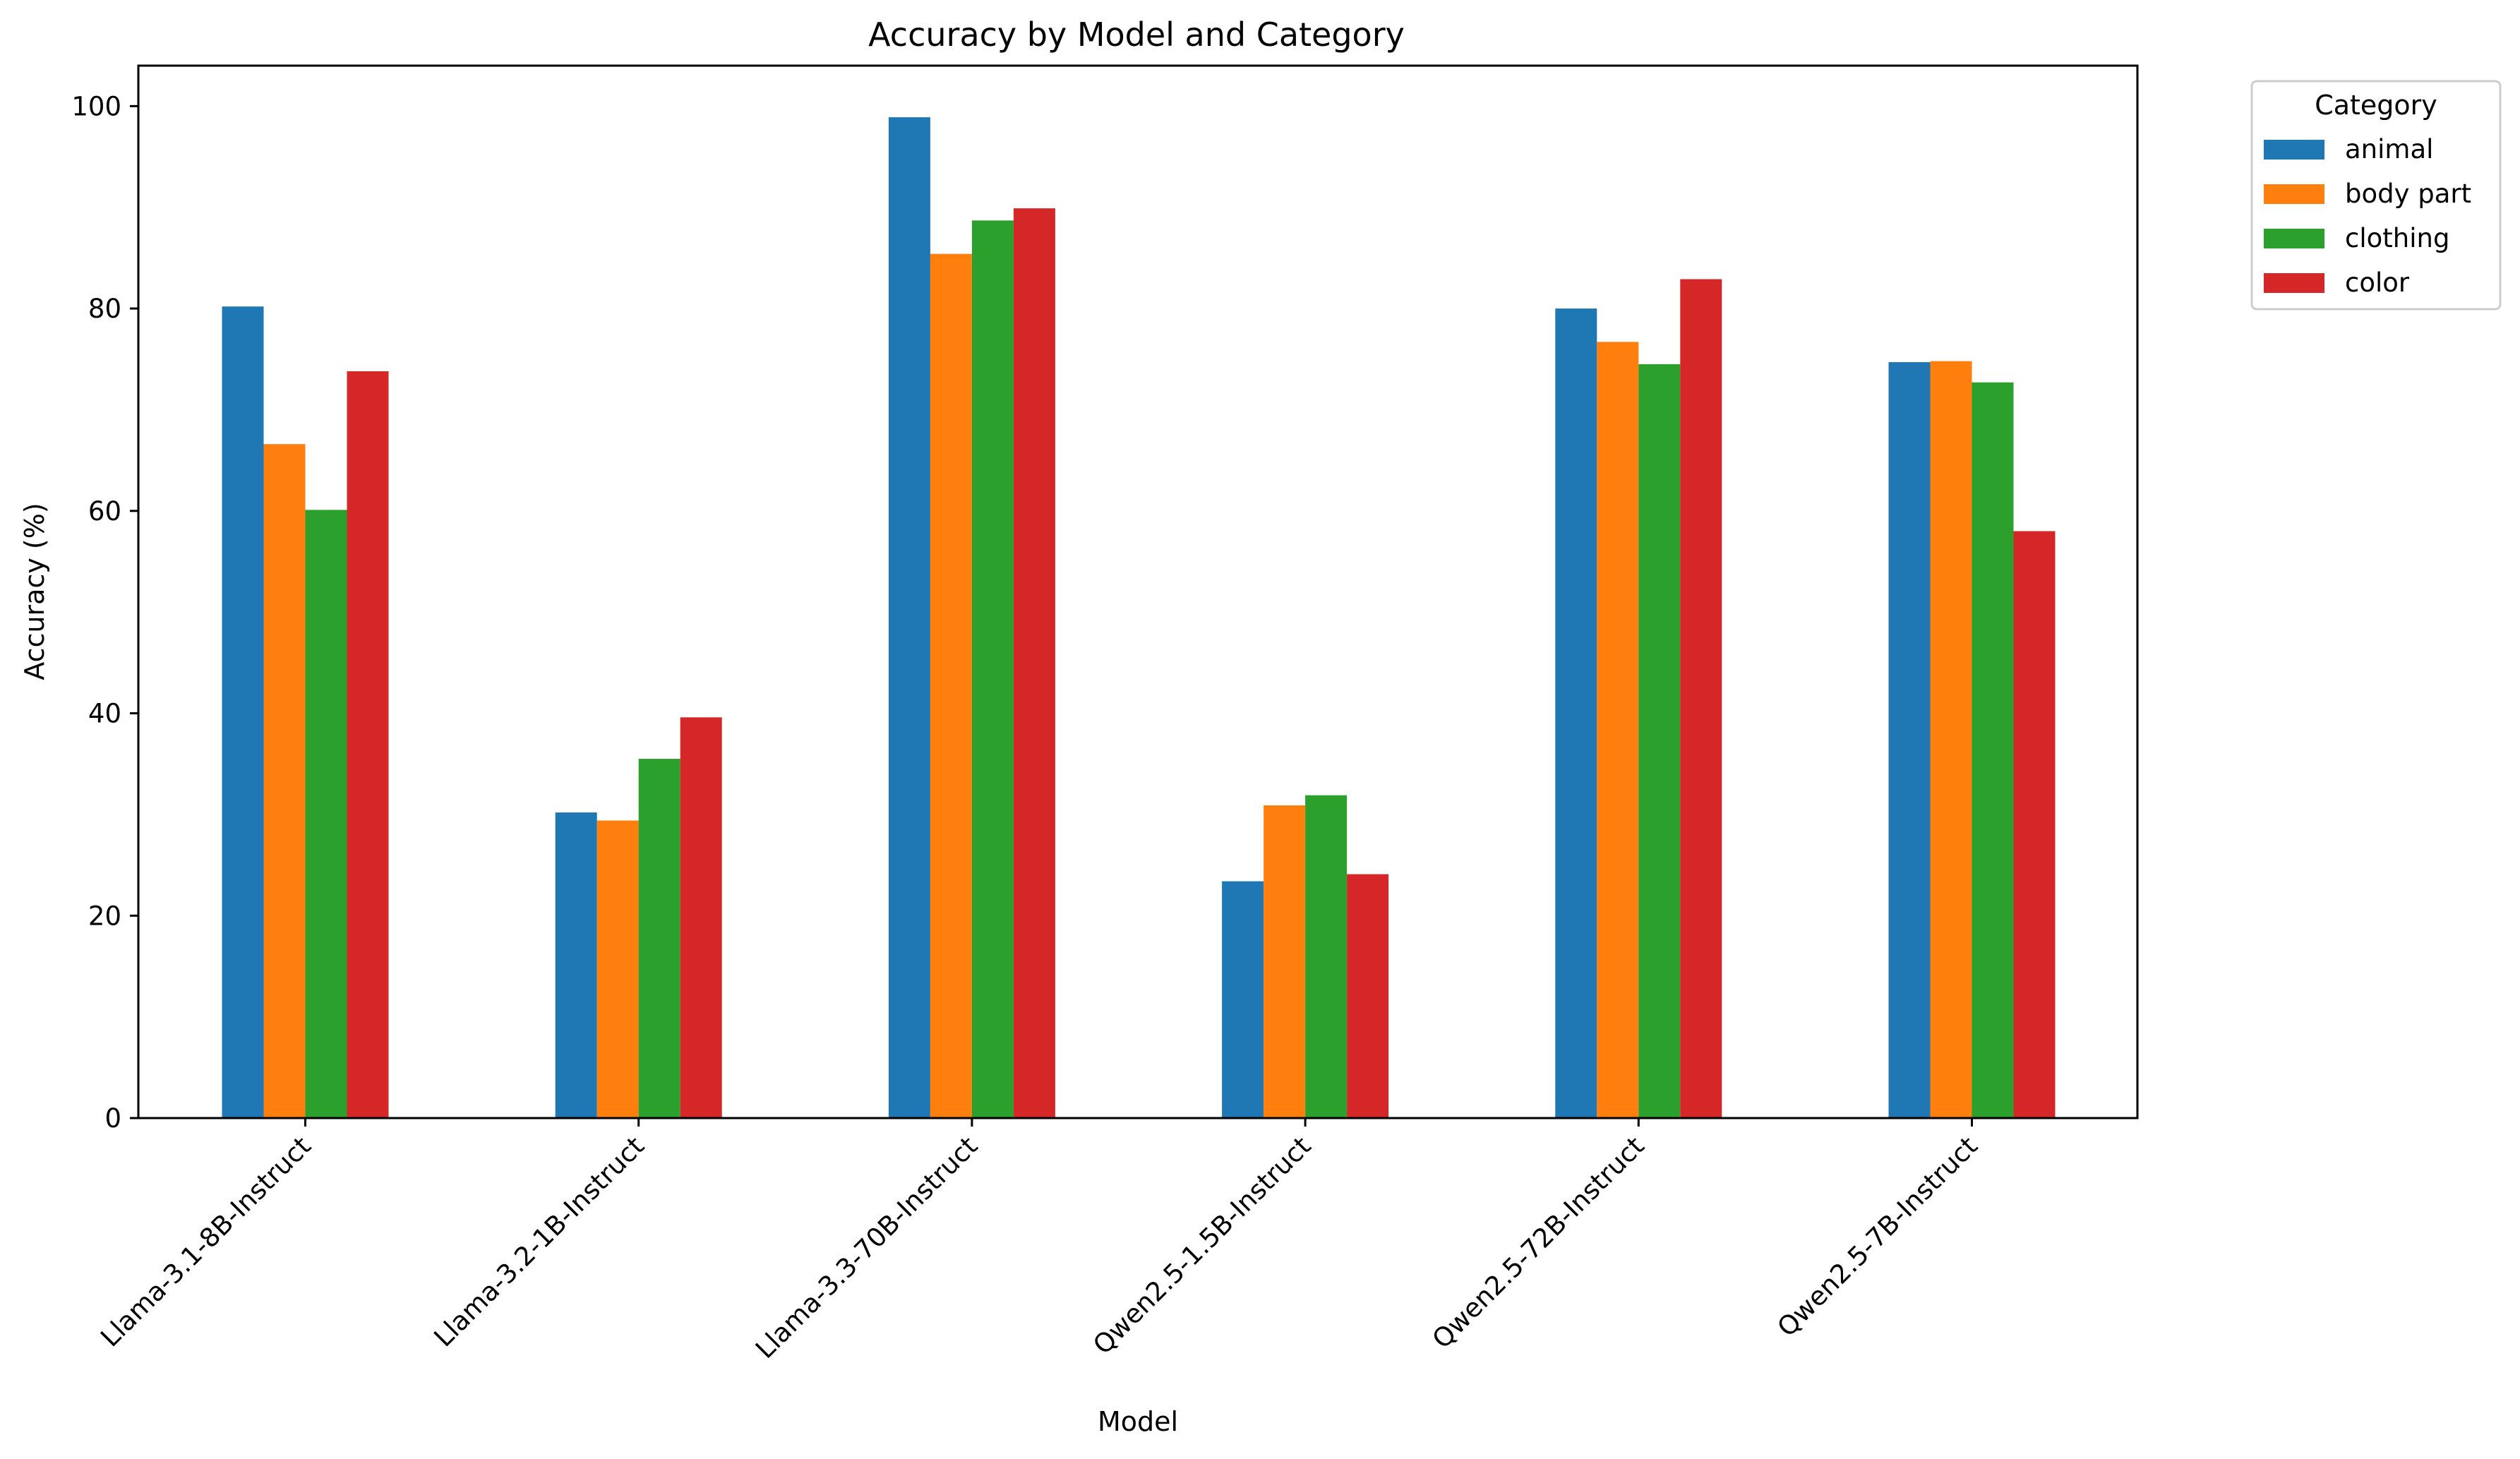  Describe the element at coordinates (1137, 35) in the screenshot. I see `chart-title: Accuracy by Model and Category` at that location.